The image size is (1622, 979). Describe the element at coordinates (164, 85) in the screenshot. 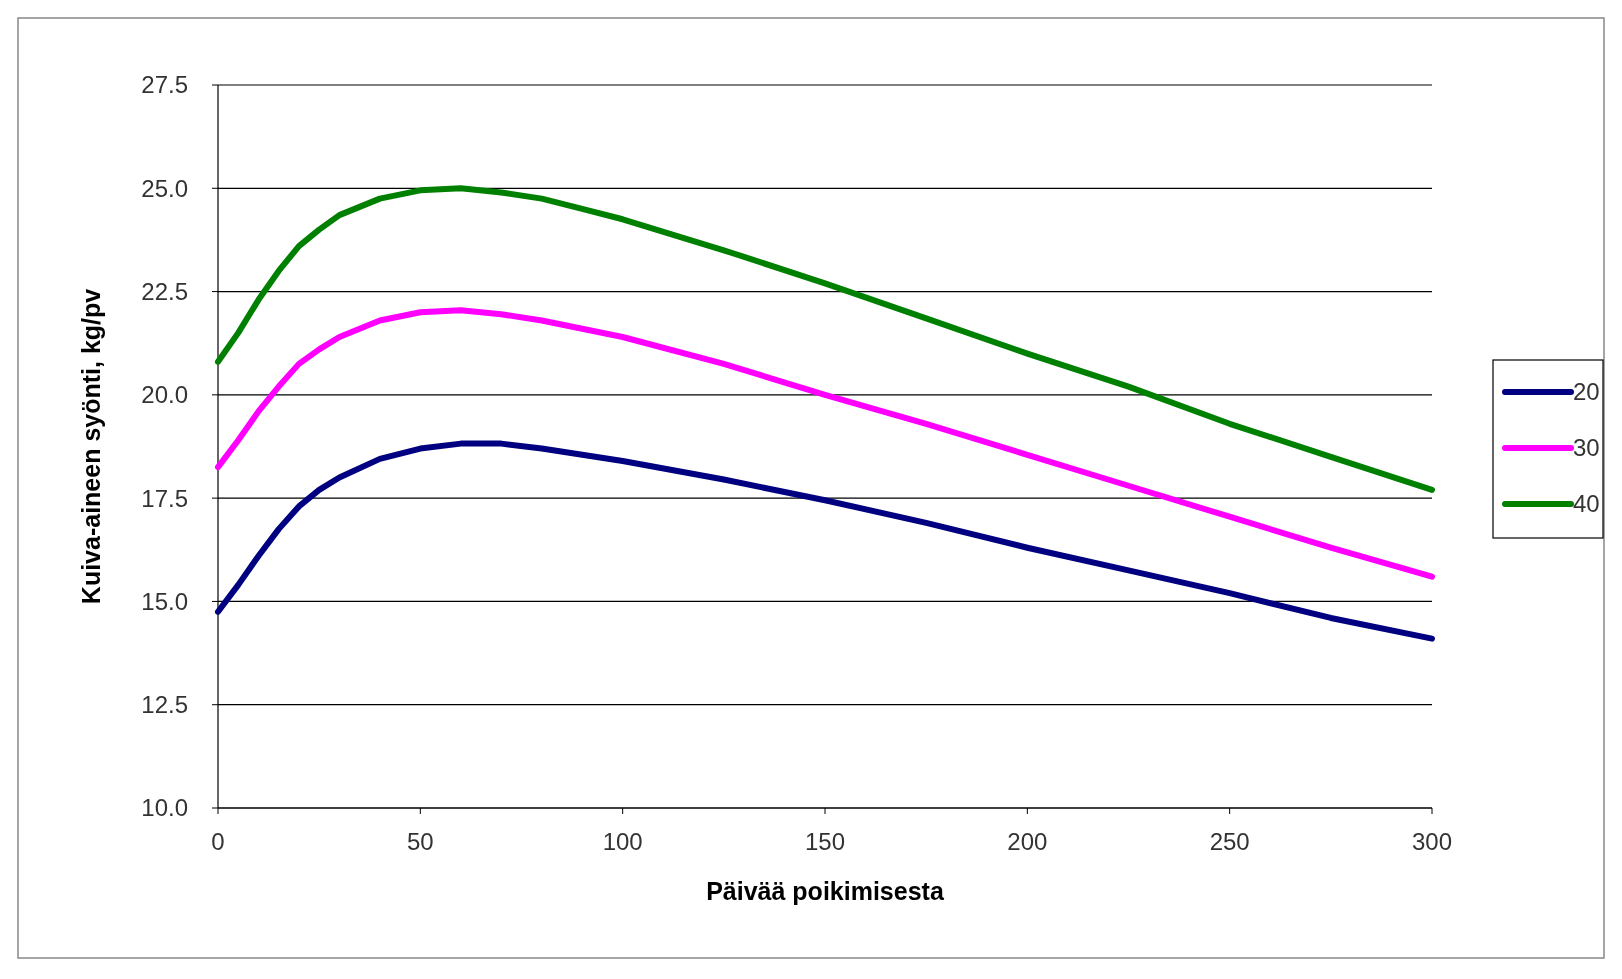

I see `y-tick-label: 27.5` at that location.